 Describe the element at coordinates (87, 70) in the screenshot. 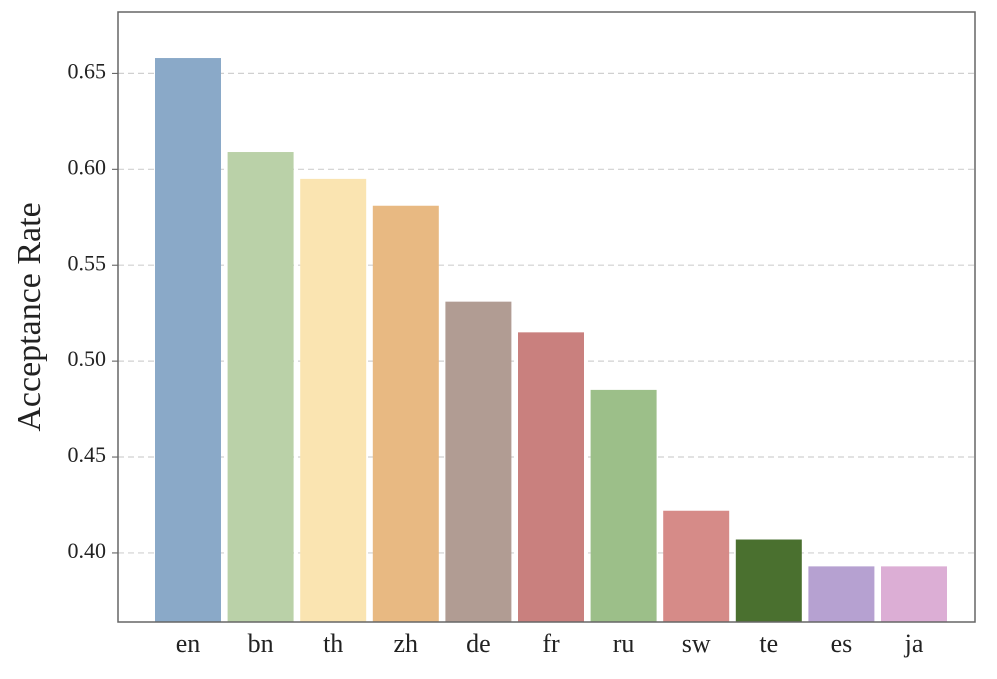

I see `y-tick-label: 0.65` at that location.